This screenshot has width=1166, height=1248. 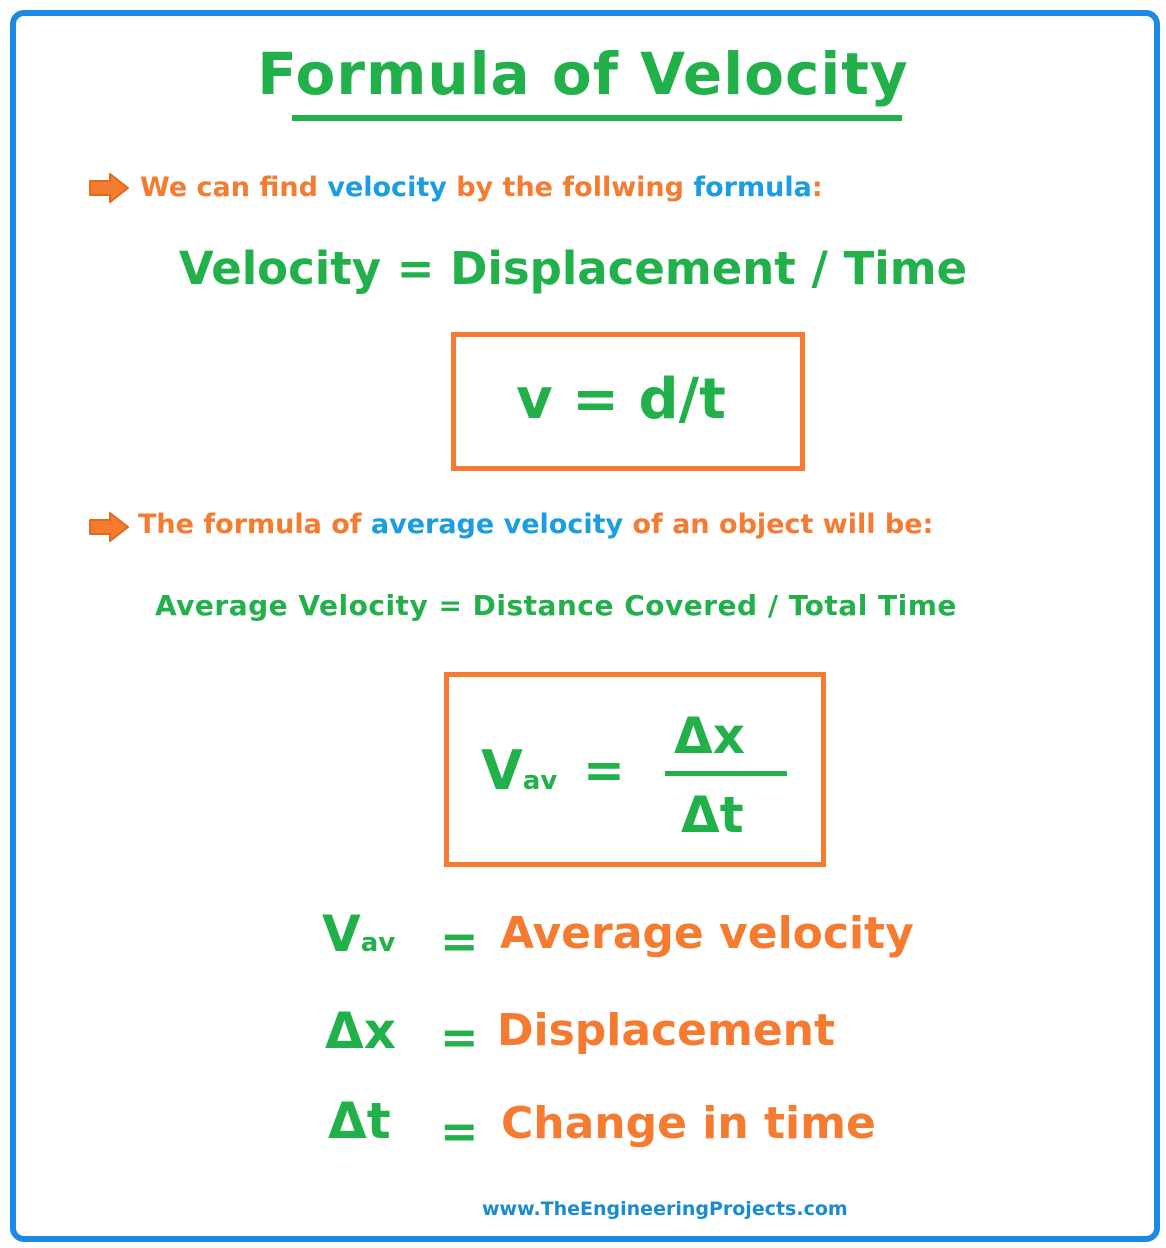 I want to click on page-title: Formula of Velocity, so click(x=583, y=74).